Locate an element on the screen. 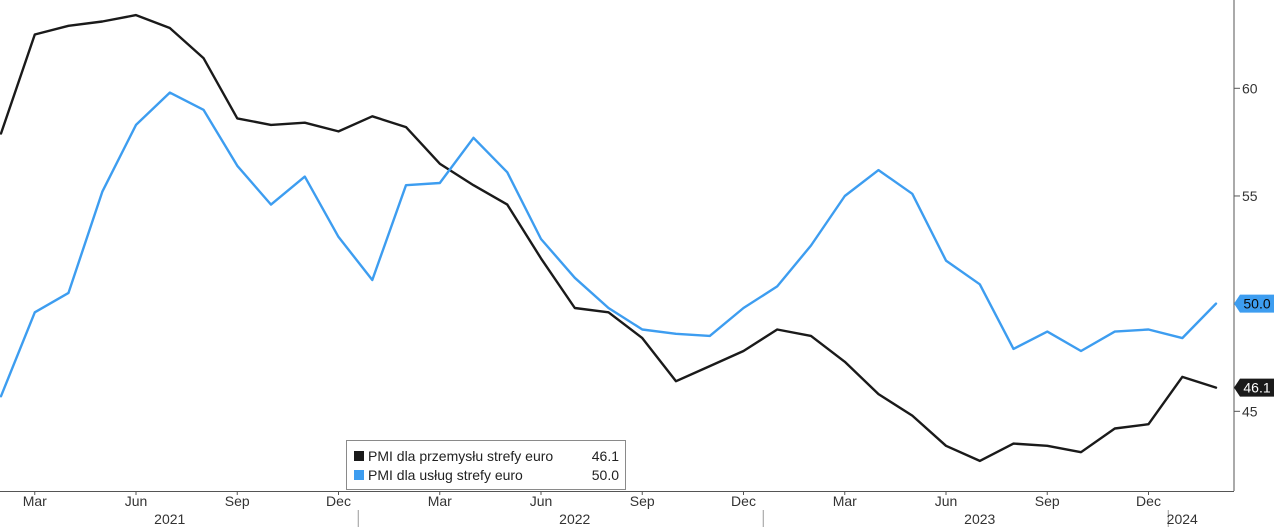 Image resolution: width=1274 pixels, height=527 pixels. last-value-tag-0: 46.1 is located at coordinates (1254, 387).